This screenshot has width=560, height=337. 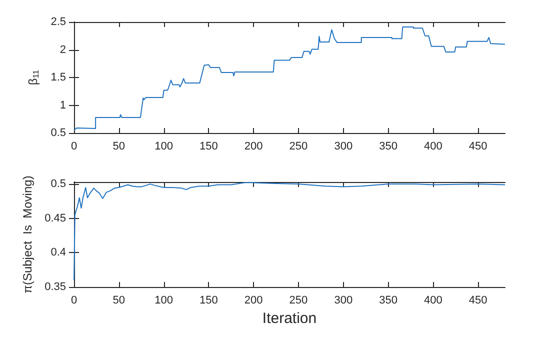 I want to click on y-tick-label: 0.35, so click(x=55, y=287).